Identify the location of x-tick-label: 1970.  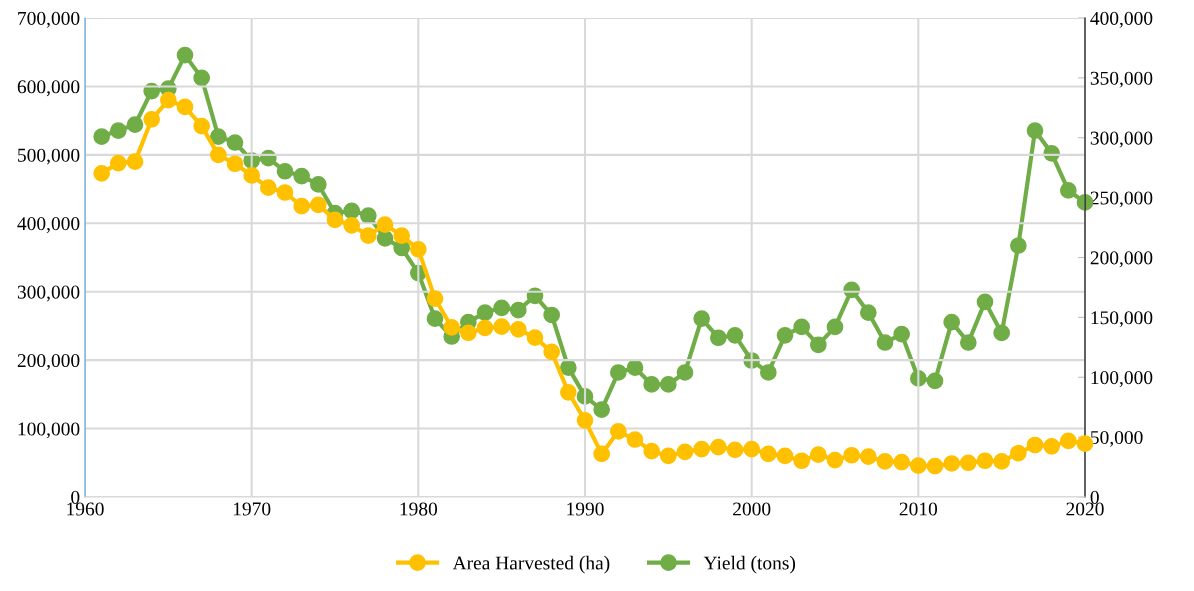
(252, 509).